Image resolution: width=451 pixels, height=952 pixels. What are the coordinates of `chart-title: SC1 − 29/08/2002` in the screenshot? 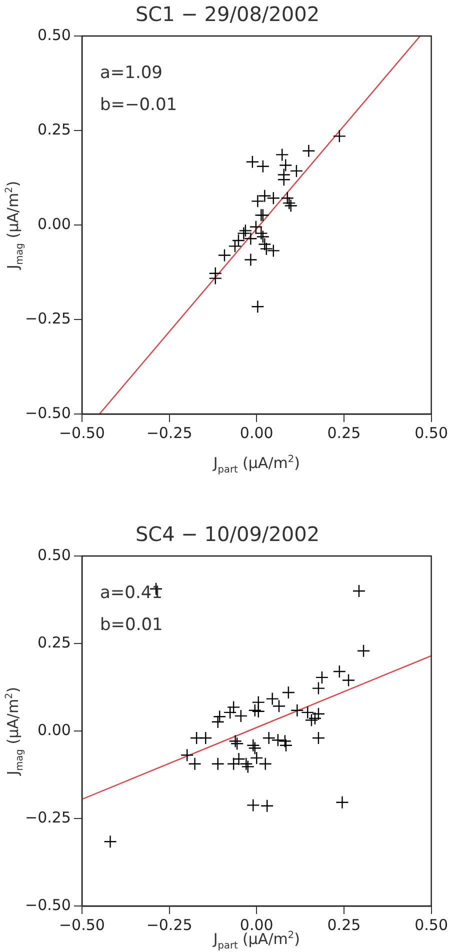 It's located at (227, 14).